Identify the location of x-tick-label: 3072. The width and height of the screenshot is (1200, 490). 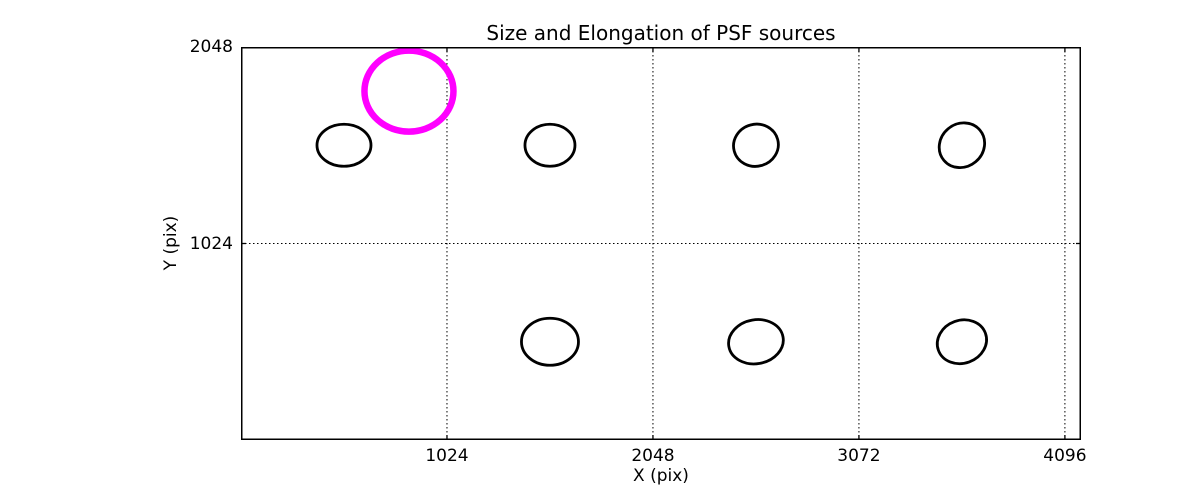
(859, 456).